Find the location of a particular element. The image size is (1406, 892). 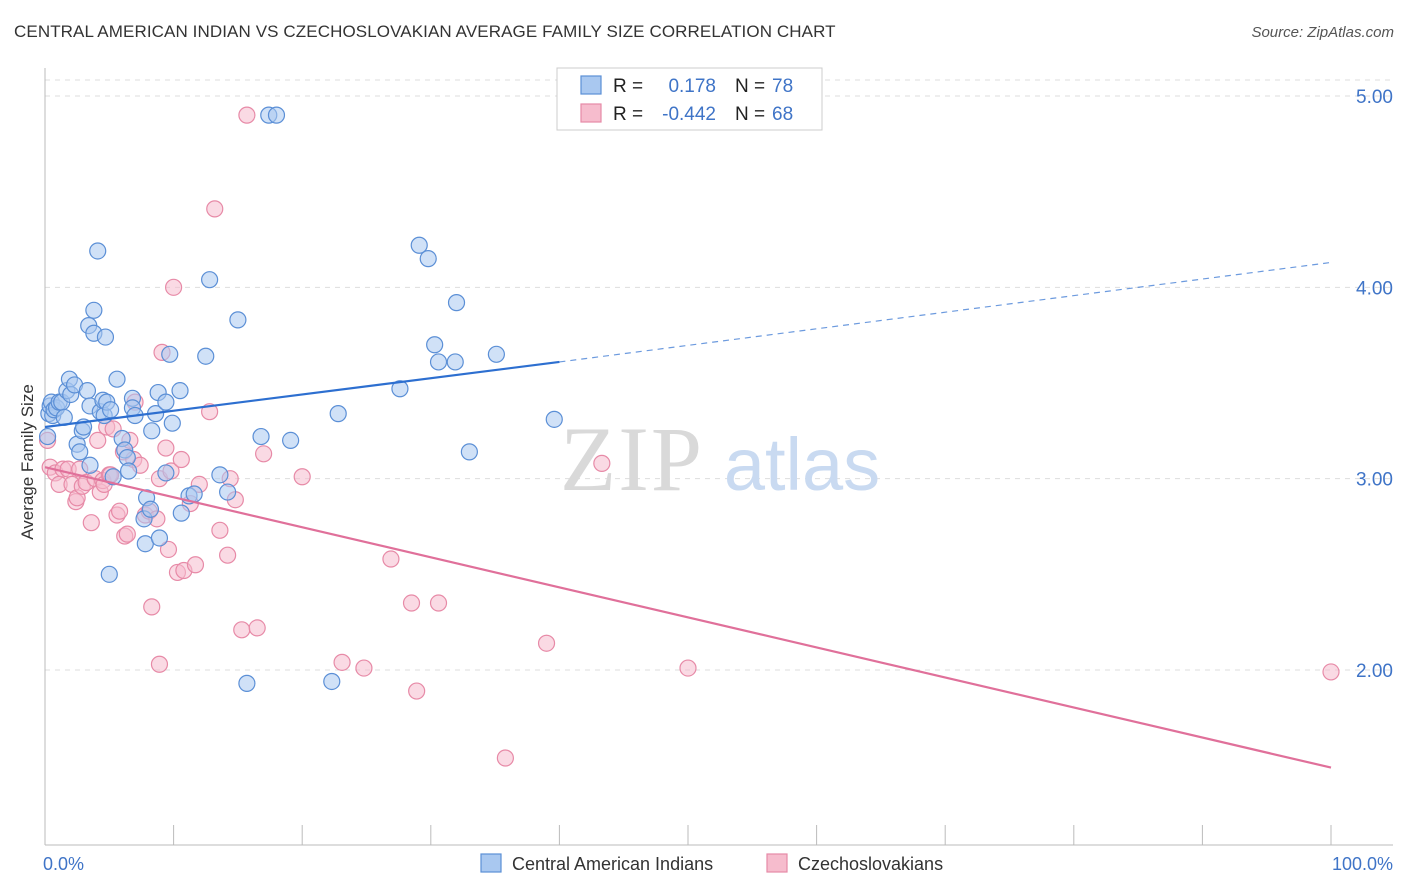

watermark-zip: ZIP is located at coordinates (632, 459).